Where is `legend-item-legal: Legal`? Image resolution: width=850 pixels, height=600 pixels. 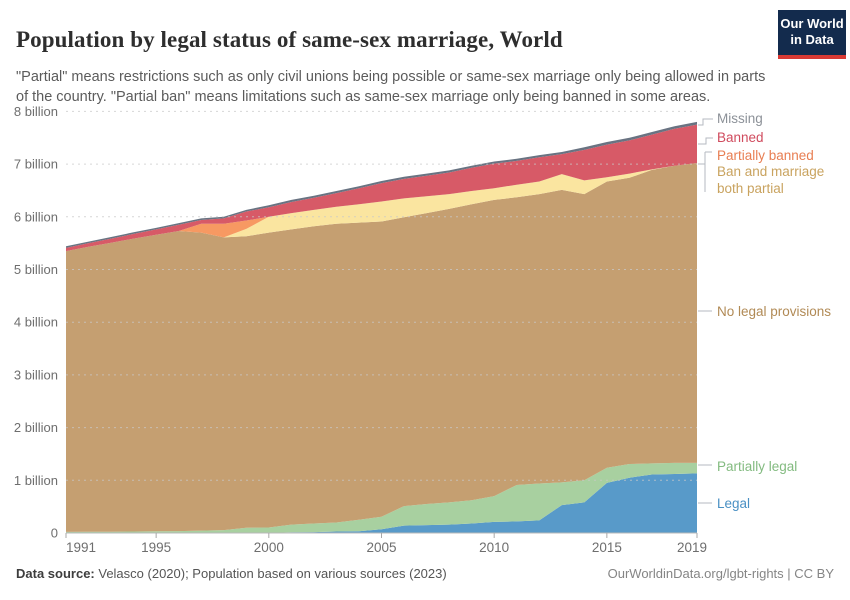 legend-item-legal: Legal is located at coordinates (734, 503).